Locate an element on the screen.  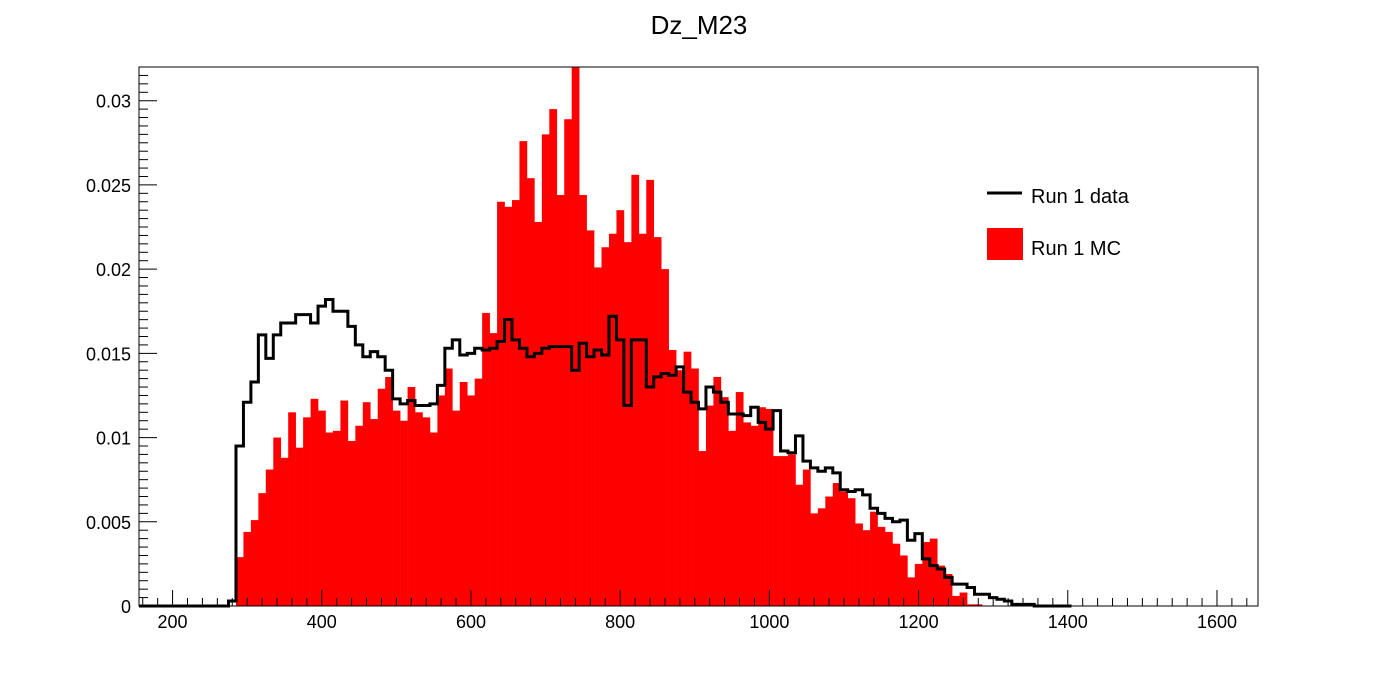
x-axis: 200 400 600 800 1000 1200 1400 1600 is located at coordinates (695, 611).